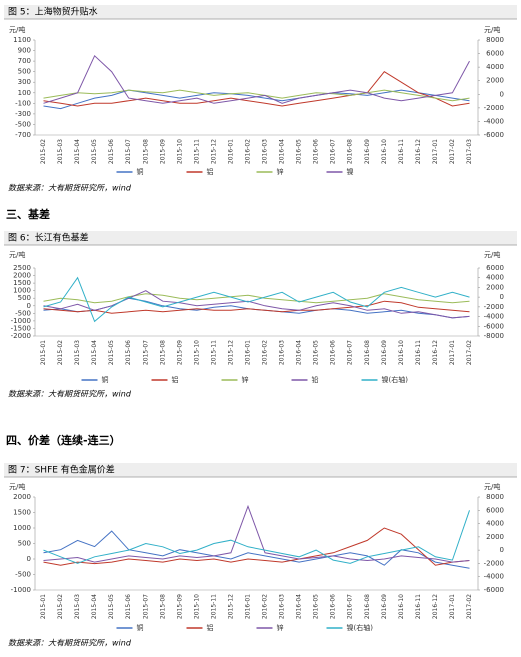  What do you see at coordinates (21, 321) in the screenshot?
I see `y-tick-label: -1000` at bounding box center [21, 321].